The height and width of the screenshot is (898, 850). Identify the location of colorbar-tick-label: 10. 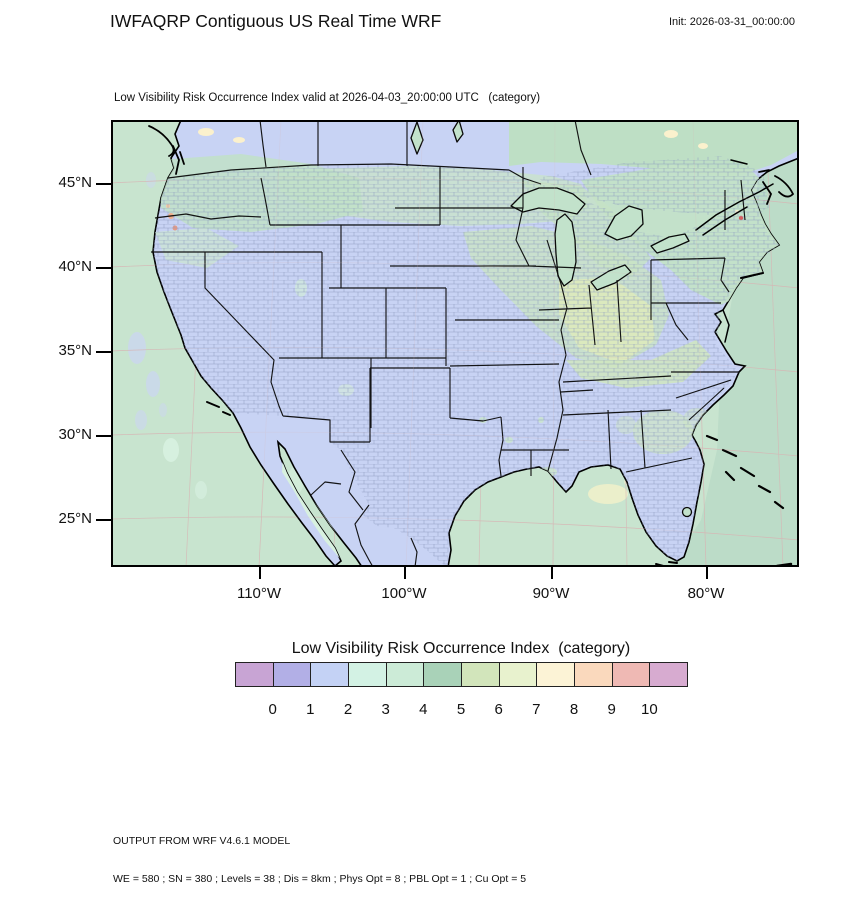
(649, 709).